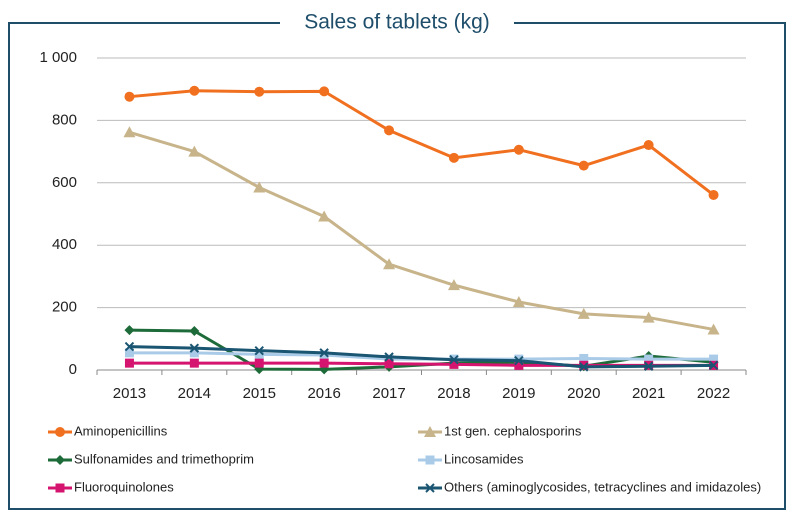 The width and height of the screenshot is (794, 516). What do you see at coordinates (64, 307) in the screenshot?
I see `y-tick-label: 200` at bounding box center [64, 307].